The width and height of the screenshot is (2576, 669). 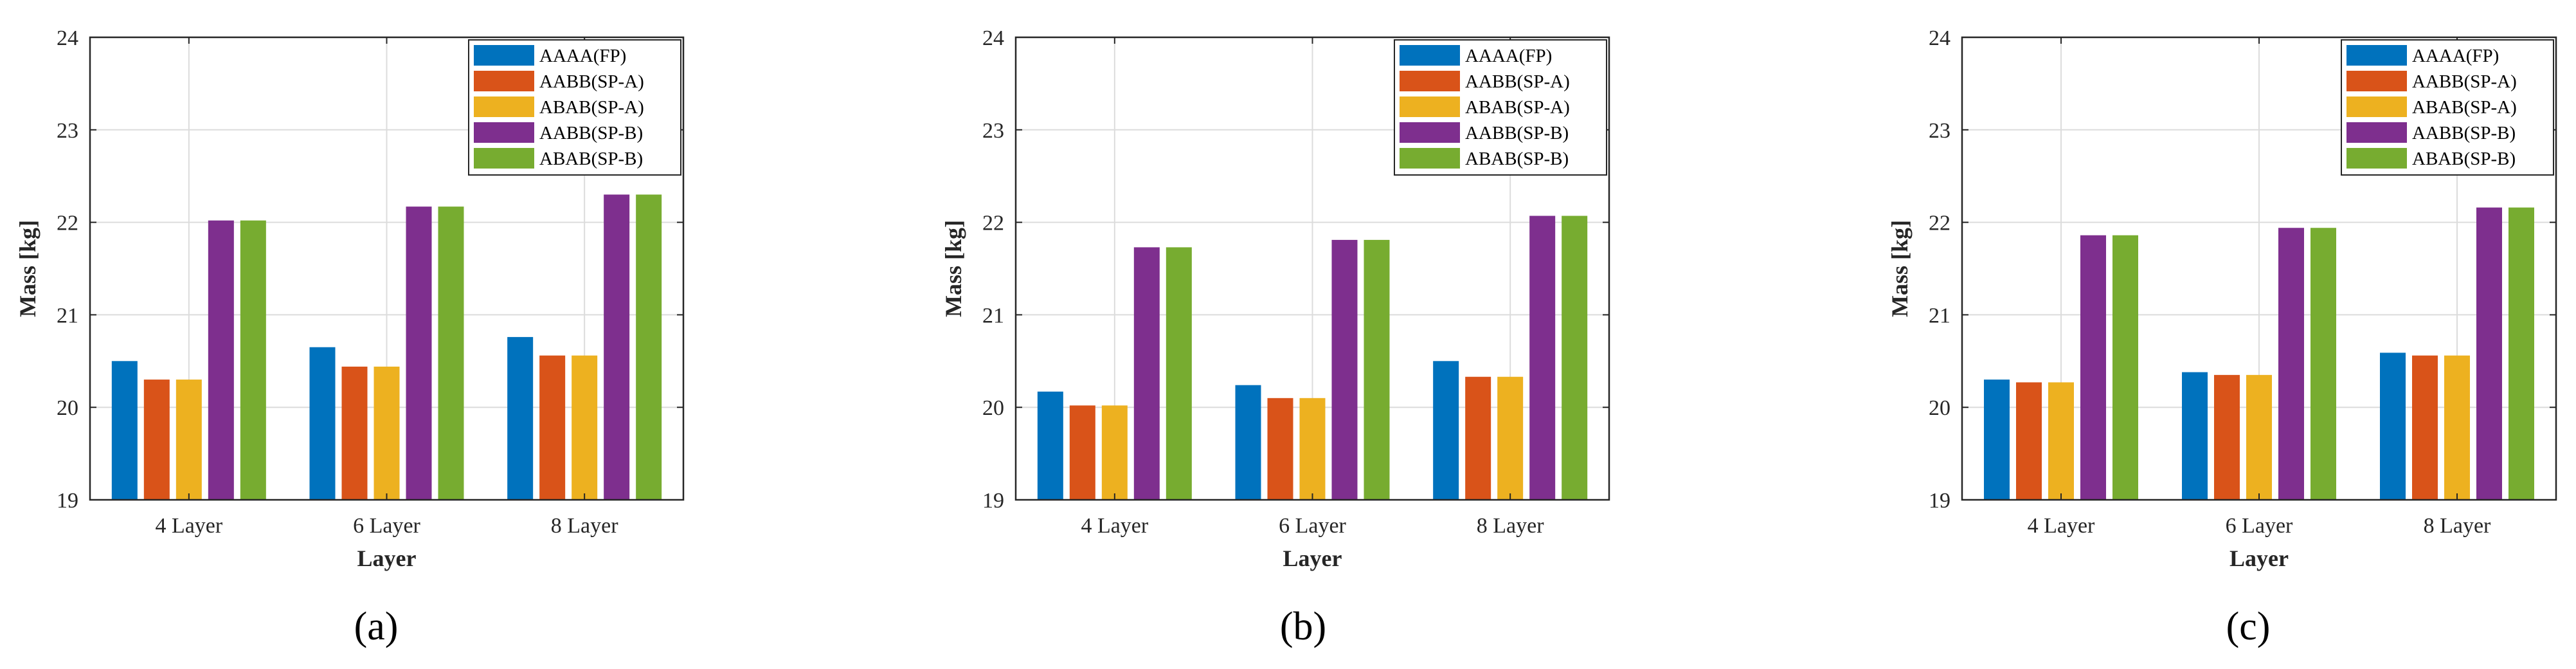 I want to click on panel-caption: (b), so click(x=1303, y=626).